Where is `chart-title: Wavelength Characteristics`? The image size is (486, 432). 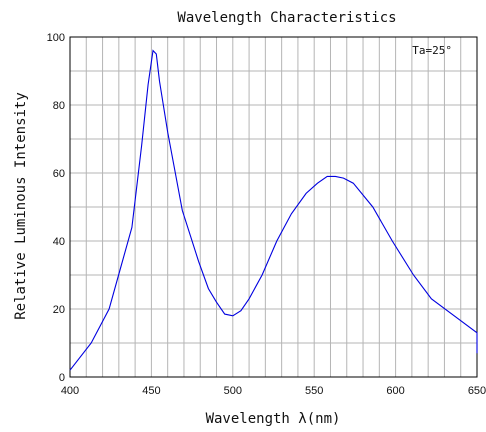
chart-title: Wavelength Characteristics is located at coordinates (286, 18).